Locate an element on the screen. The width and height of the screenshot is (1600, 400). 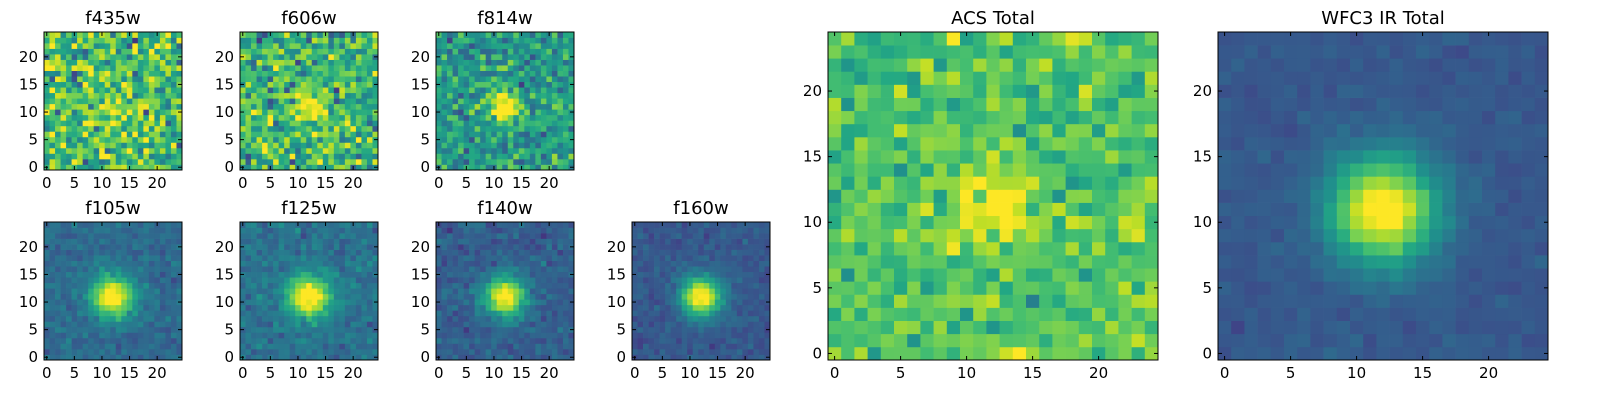
x-tick-label: 15 is located at coordinates (325, 183).